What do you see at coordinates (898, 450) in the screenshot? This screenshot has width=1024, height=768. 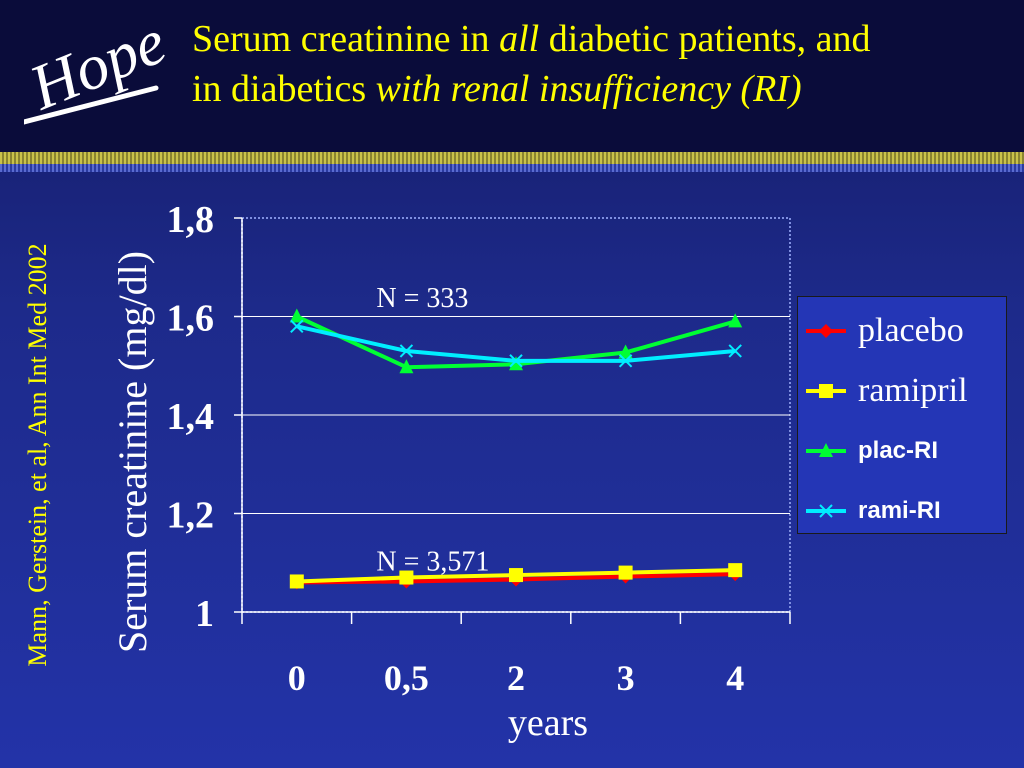 I see `legend-label: plac-RI` at bounding box center [898, 450].